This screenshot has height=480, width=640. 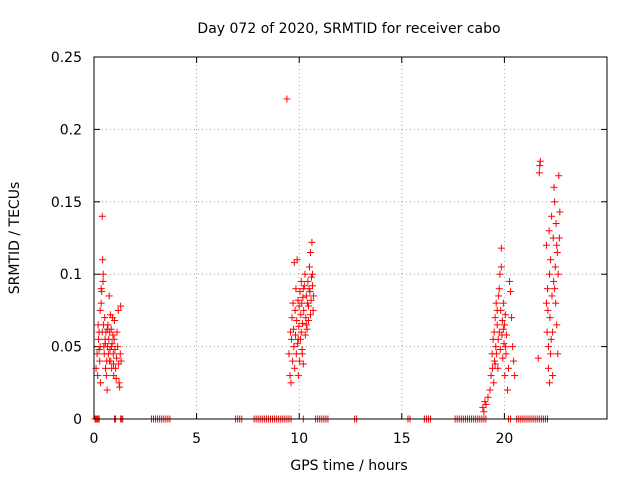 What do you see at coordinates (77, 420) in the screenshot?
I see `y-tick-label: 0` at bounding box center [77, 420].